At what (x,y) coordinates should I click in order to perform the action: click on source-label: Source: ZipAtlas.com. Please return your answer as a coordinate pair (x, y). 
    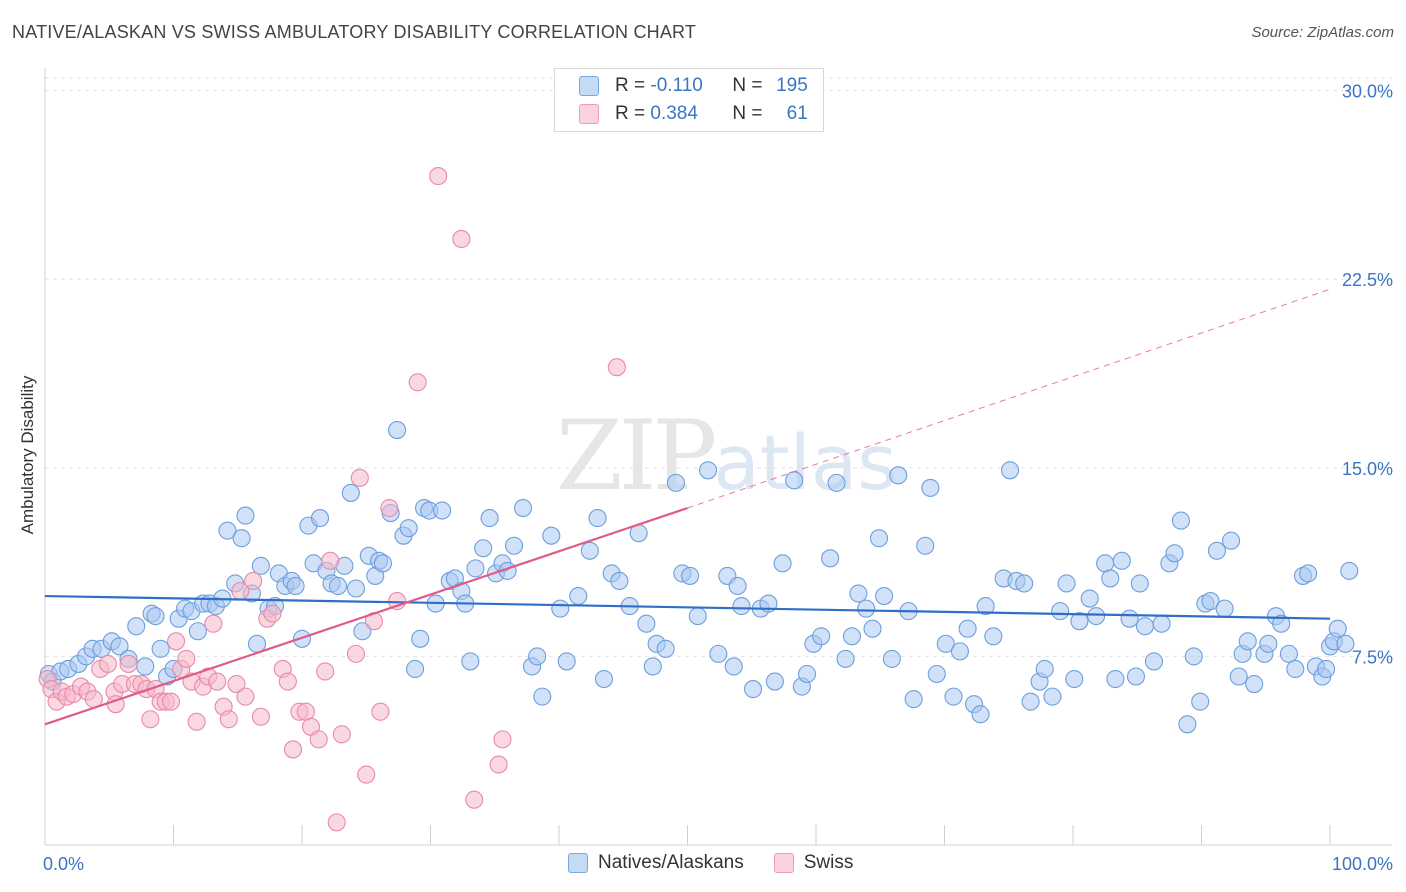
    Looking at the image, I should click on (1322, 32).